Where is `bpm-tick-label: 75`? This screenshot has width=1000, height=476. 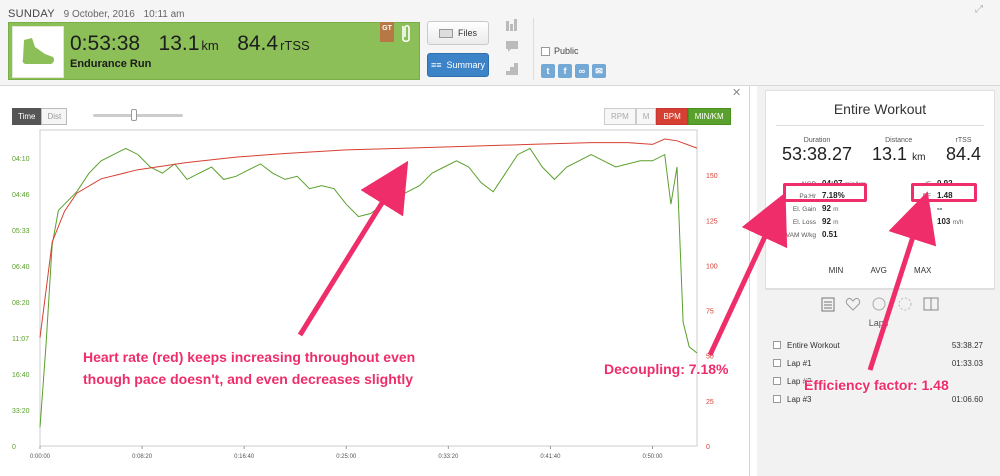
bpm-tick-label: 75 is located at coordinates (710, 312).